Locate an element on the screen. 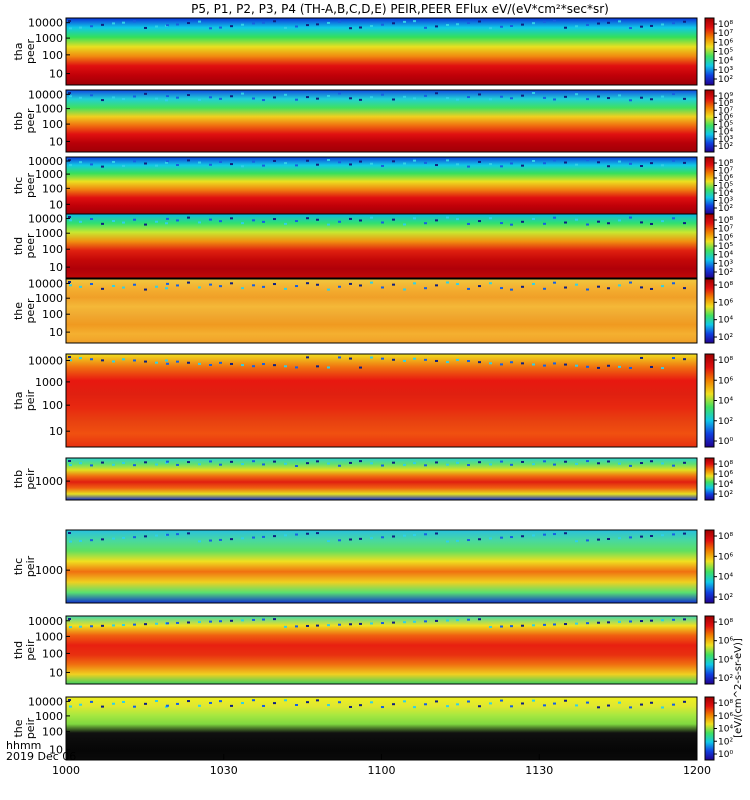  colorbar-tick-label: 10³ is located at coordinates (725, 140).